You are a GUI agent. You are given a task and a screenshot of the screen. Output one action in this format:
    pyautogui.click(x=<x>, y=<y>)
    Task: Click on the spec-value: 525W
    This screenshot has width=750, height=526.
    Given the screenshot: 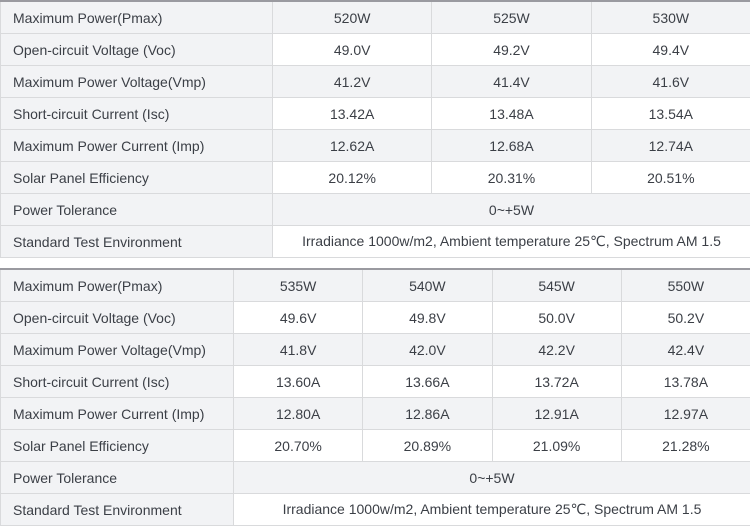 What is the action you would take?
    pyautogui.click(x=511, y=17)
    